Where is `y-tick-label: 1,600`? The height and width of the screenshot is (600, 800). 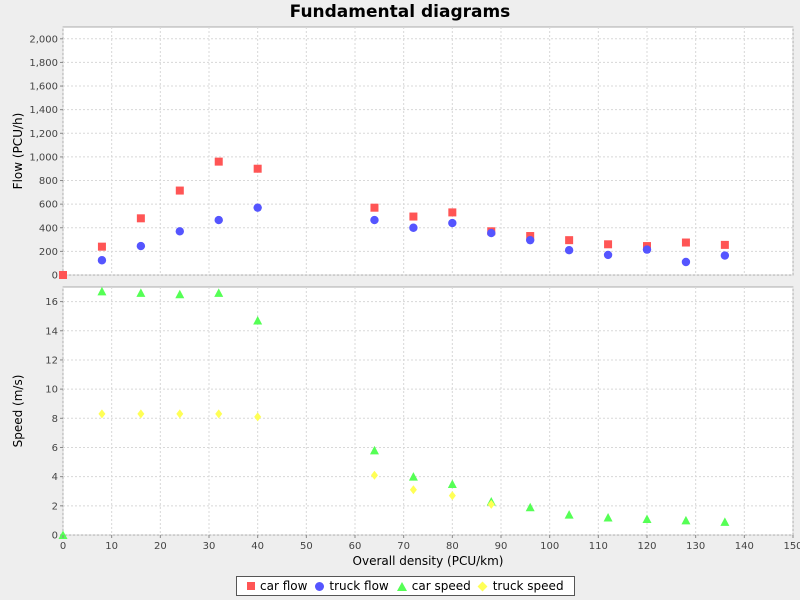 y-tick-label: 1,600 is located at coordinates (43, 87).